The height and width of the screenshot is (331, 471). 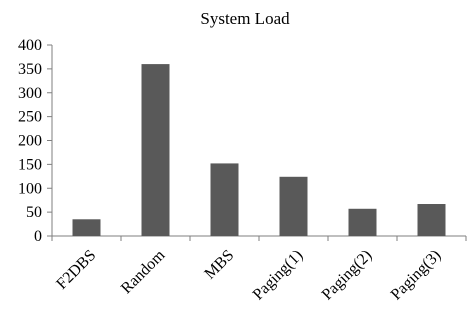 What do you see at coordinates (34, 212) in the screenshot?
I see `y-tick-label: 50` at bounding box center [34, 212].